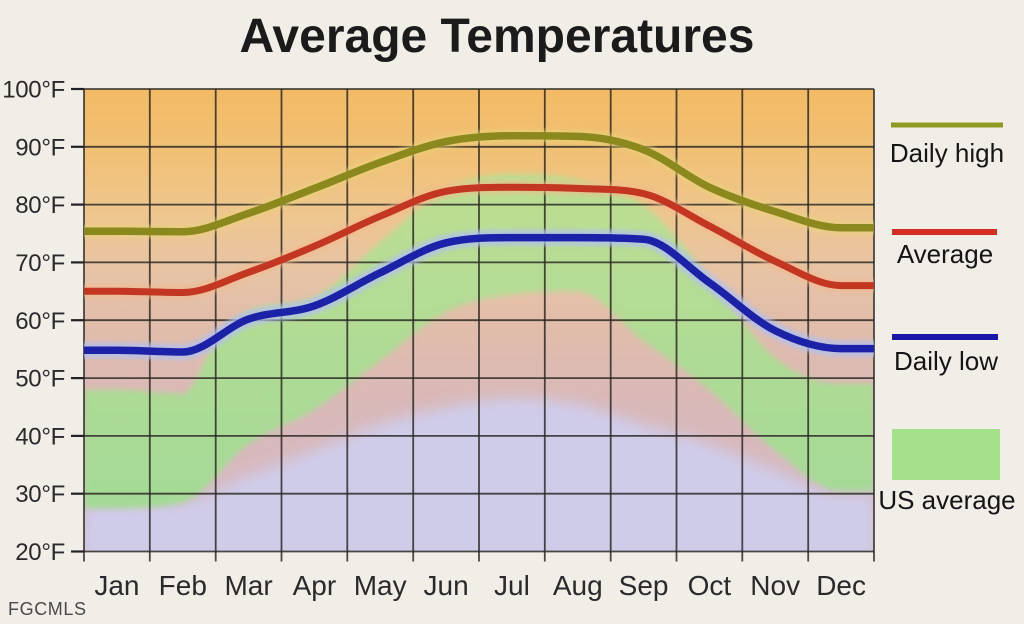 The width and height of the screenshot is (1024, 624). I want to click on svg-text: US average, so click(946, 500).